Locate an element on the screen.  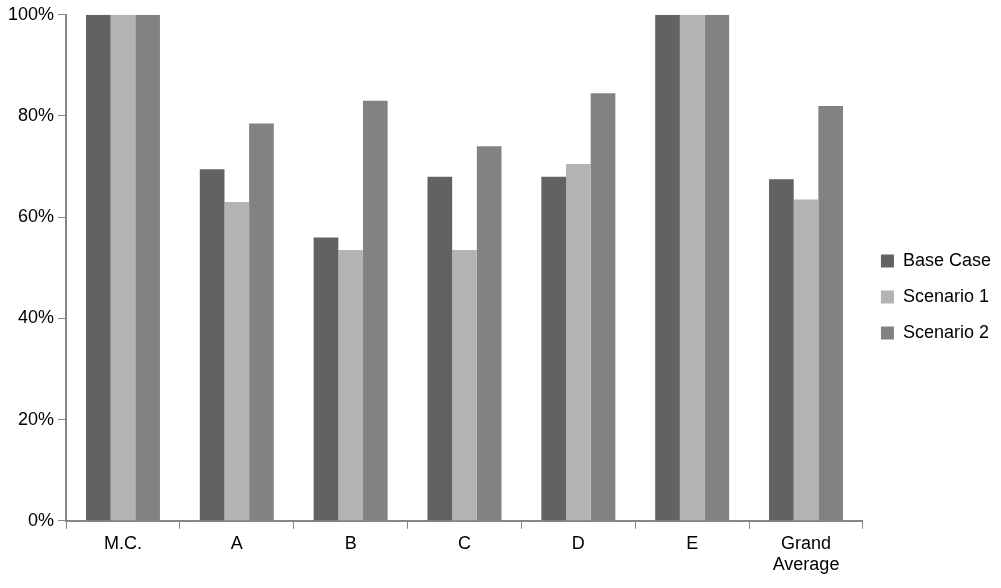
y-tick-label: 40% is located at coordinates (36, 317).